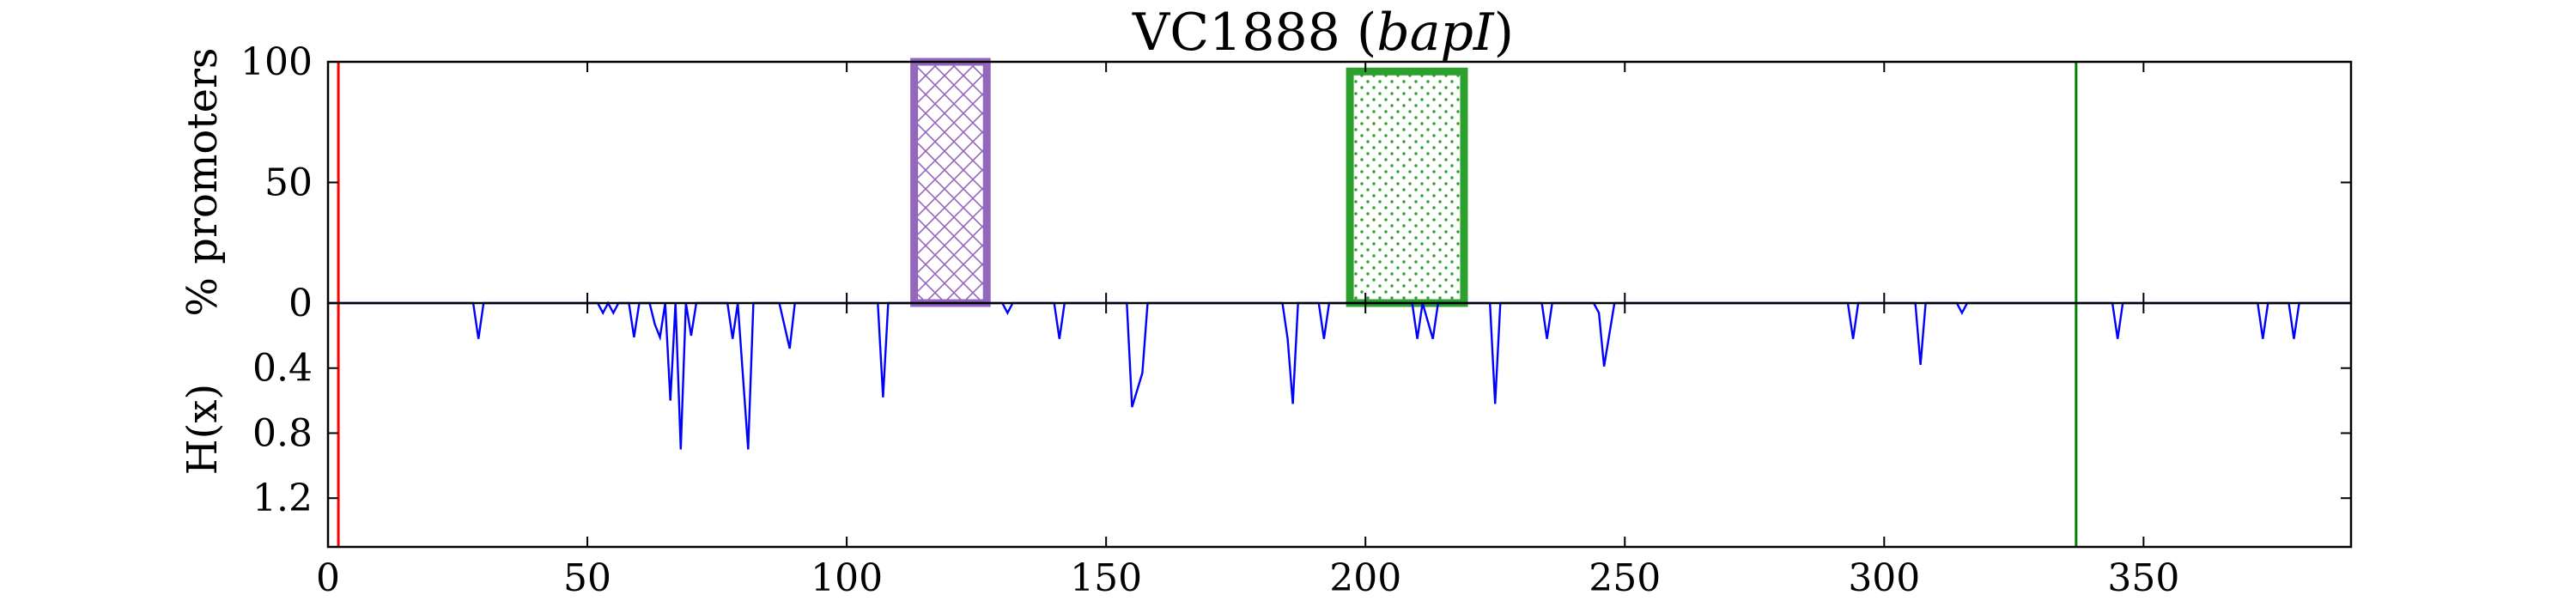  What do you see at coordinates (203, 429) in the screenshot?
I see `bottom-ylabel: H(x)` at bounding box center [203, 429].